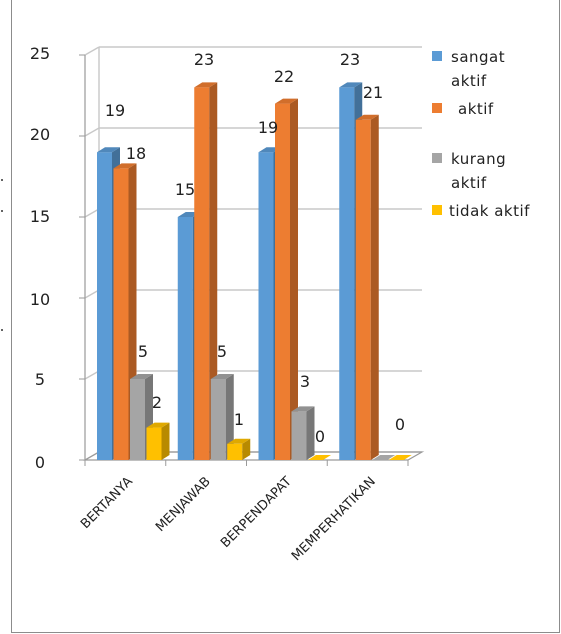  What do you see at coordinates (334, 519) in the screenshot?
I see `x-category-label: MEMPERHATIKAN` at bounding box center [334, 519].